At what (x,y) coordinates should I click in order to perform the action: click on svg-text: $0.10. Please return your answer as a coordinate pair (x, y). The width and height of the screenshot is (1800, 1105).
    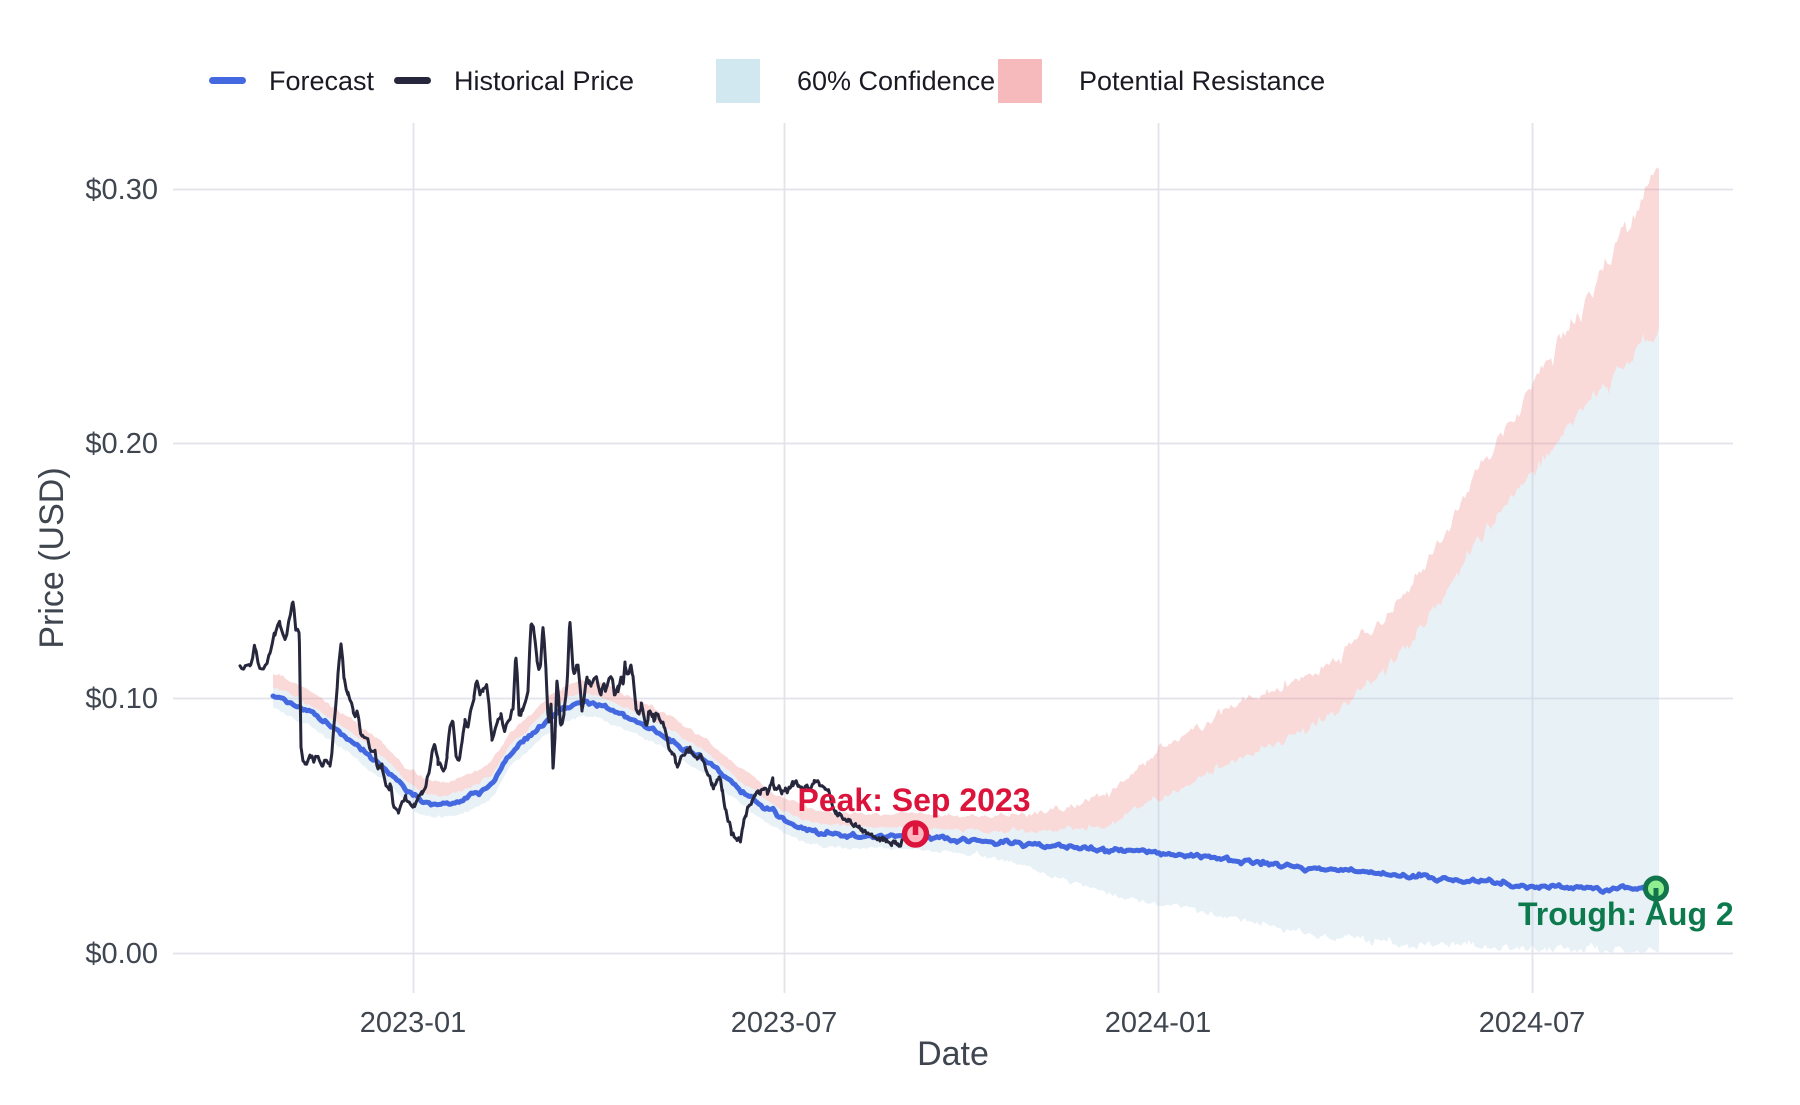
    Looking at the image, I should click on (121, 699).